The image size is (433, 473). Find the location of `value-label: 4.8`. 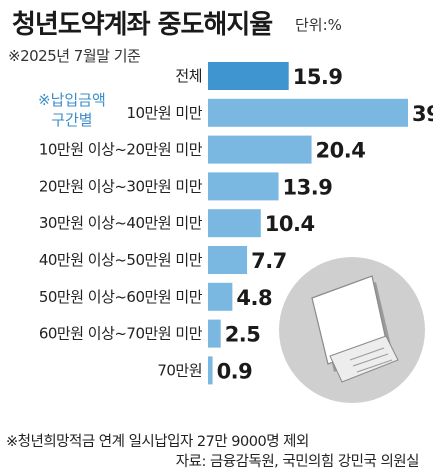

value-label: 4.8 is located at coordinates (254, 298).